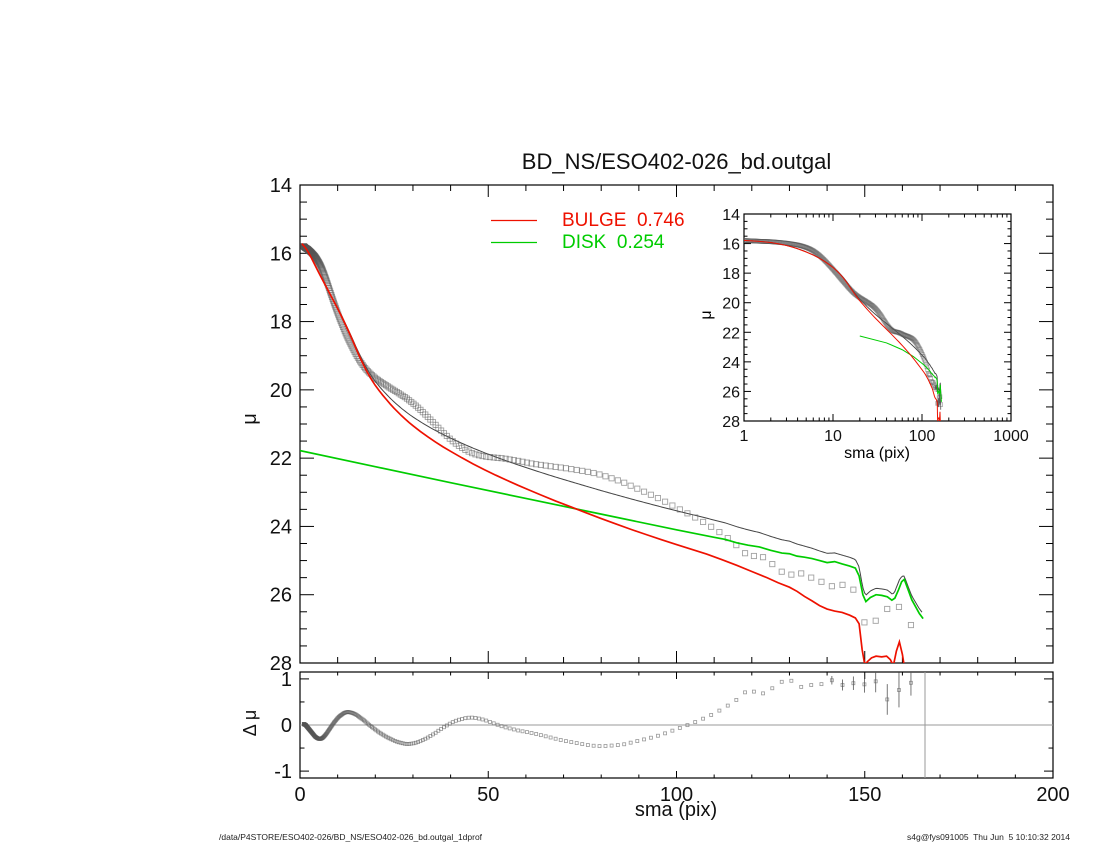  Describe the element at coordinates (877, 453) in the screenshot. I see `inset-x-axis-title: sma (pix)` at that location.